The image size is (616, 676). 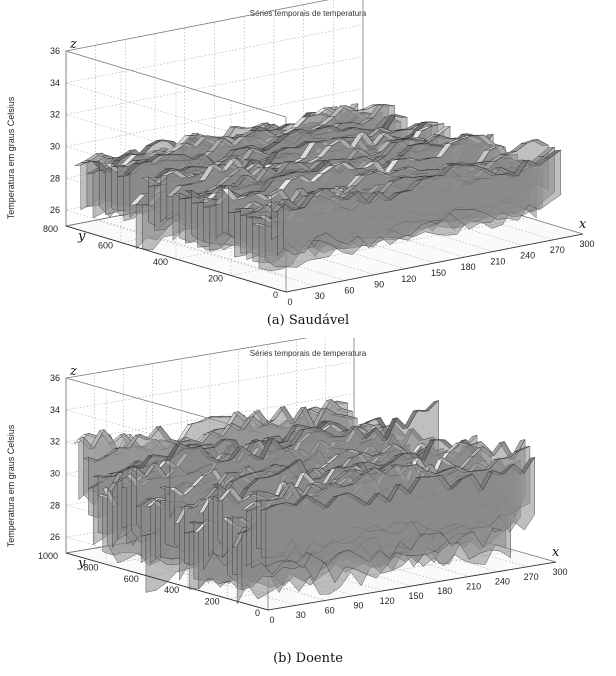 I want to click on caption-b: (b) Doente, so click(x=308, y=658).